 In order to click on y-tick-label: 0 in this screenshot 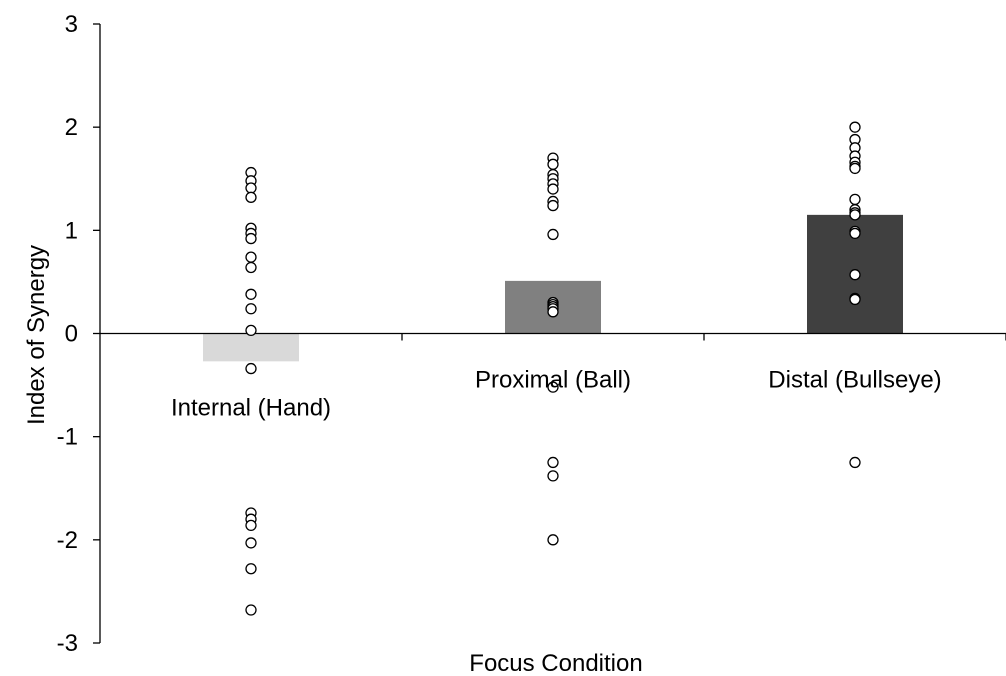, I will do `click(71, 334)`.